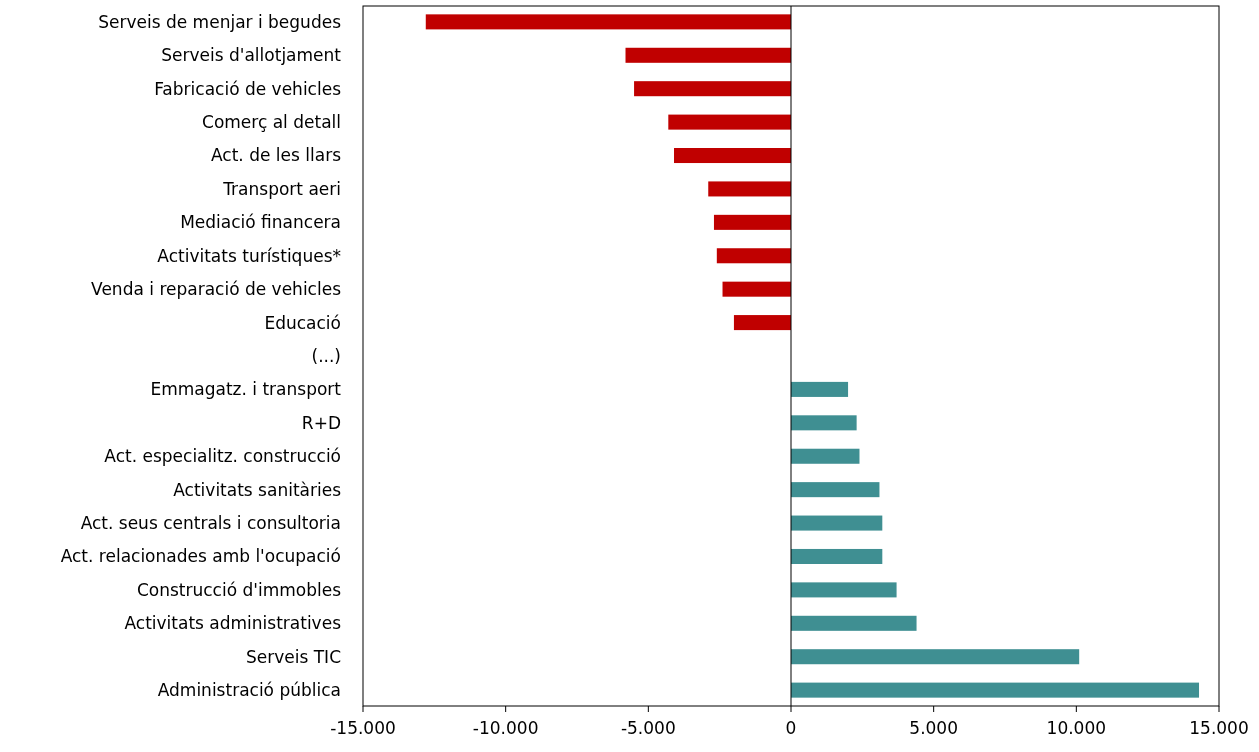 The width and height of the screenshot is (1259, 752). Describe the element at coordinates (281, 188) in the screenshot. I see `y-tick-label: Transport aeri` at that location.